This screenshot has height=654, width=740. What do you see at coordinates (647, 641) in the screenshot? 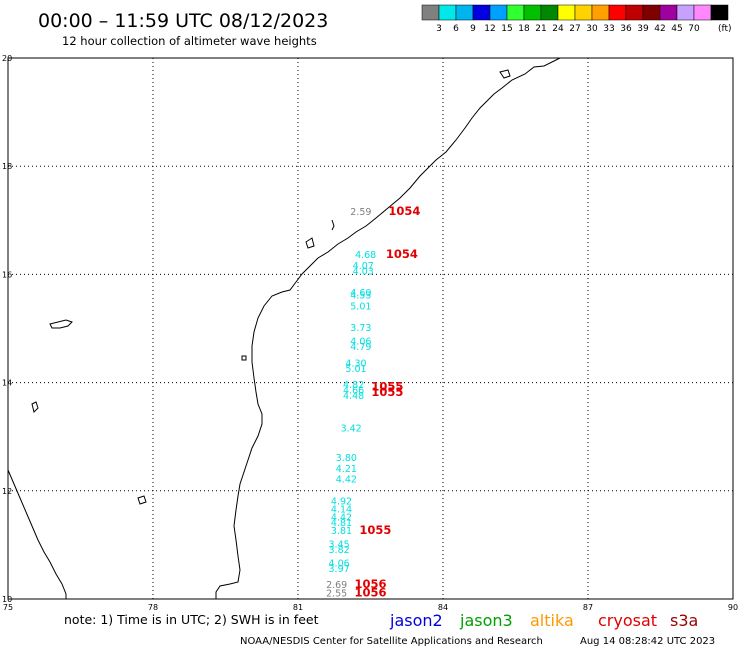
I see `footer-timestamp: Aug 14 08:28:42 UTC 2023` at bounding box center [647, 641].